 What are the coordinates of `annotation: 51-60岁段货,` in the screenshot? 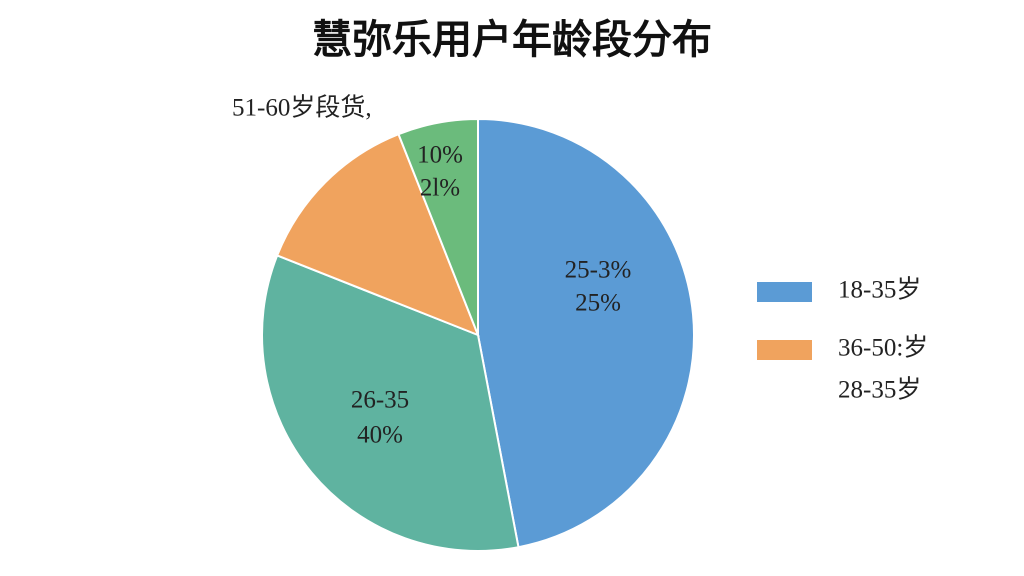 It's located at (302, 108).